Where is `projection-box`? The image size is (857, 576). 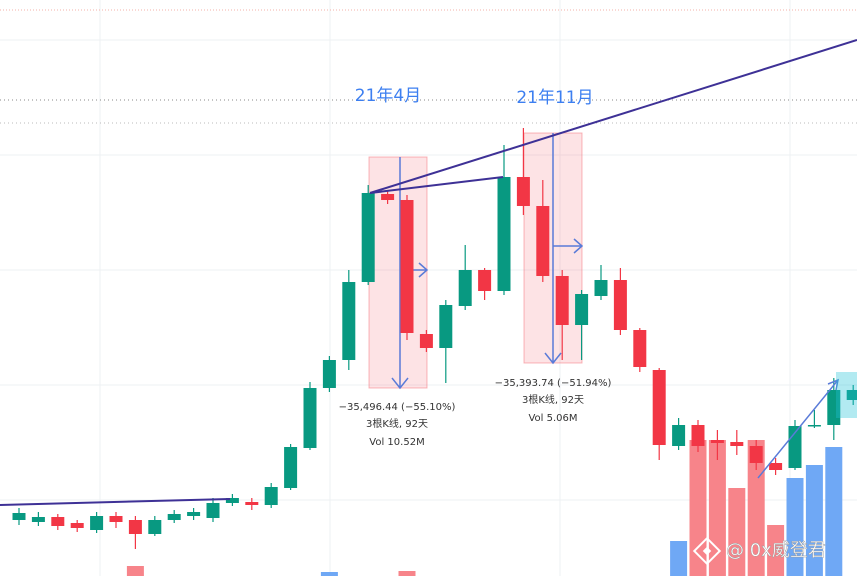 projection-box is located at coordinates (846, 395).